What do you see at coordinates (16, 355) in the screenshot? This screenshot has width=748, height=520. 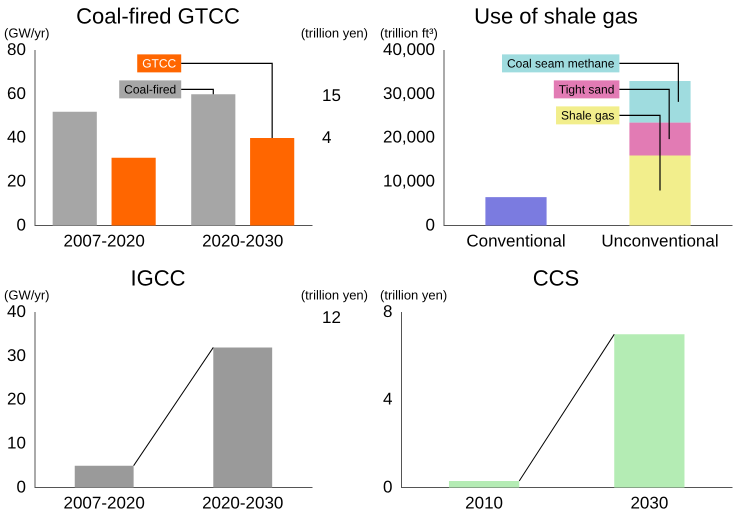 I see `y-tick-label: 30` at bounding box center [16, 355].